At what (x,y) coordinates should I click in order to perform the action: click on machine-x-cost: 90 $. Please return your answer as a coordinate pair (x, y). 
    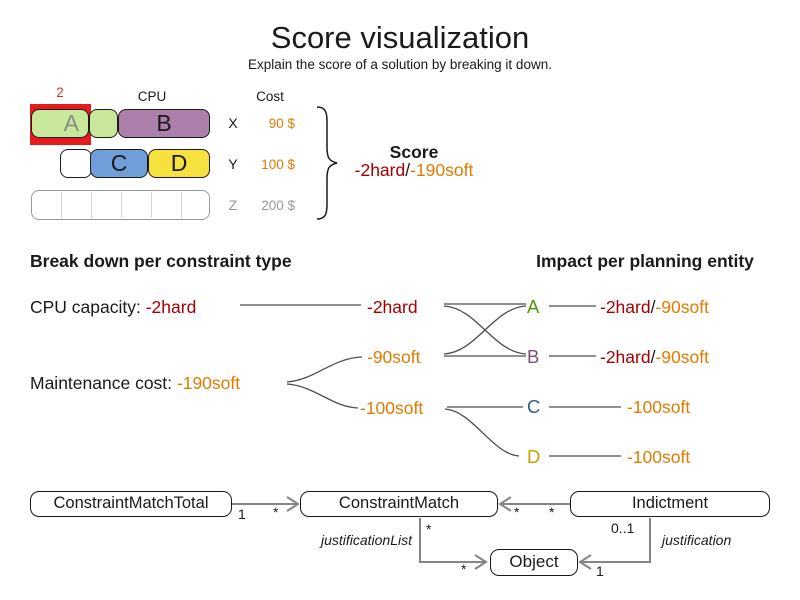
    Looking at the image, I should click on (281, 123).